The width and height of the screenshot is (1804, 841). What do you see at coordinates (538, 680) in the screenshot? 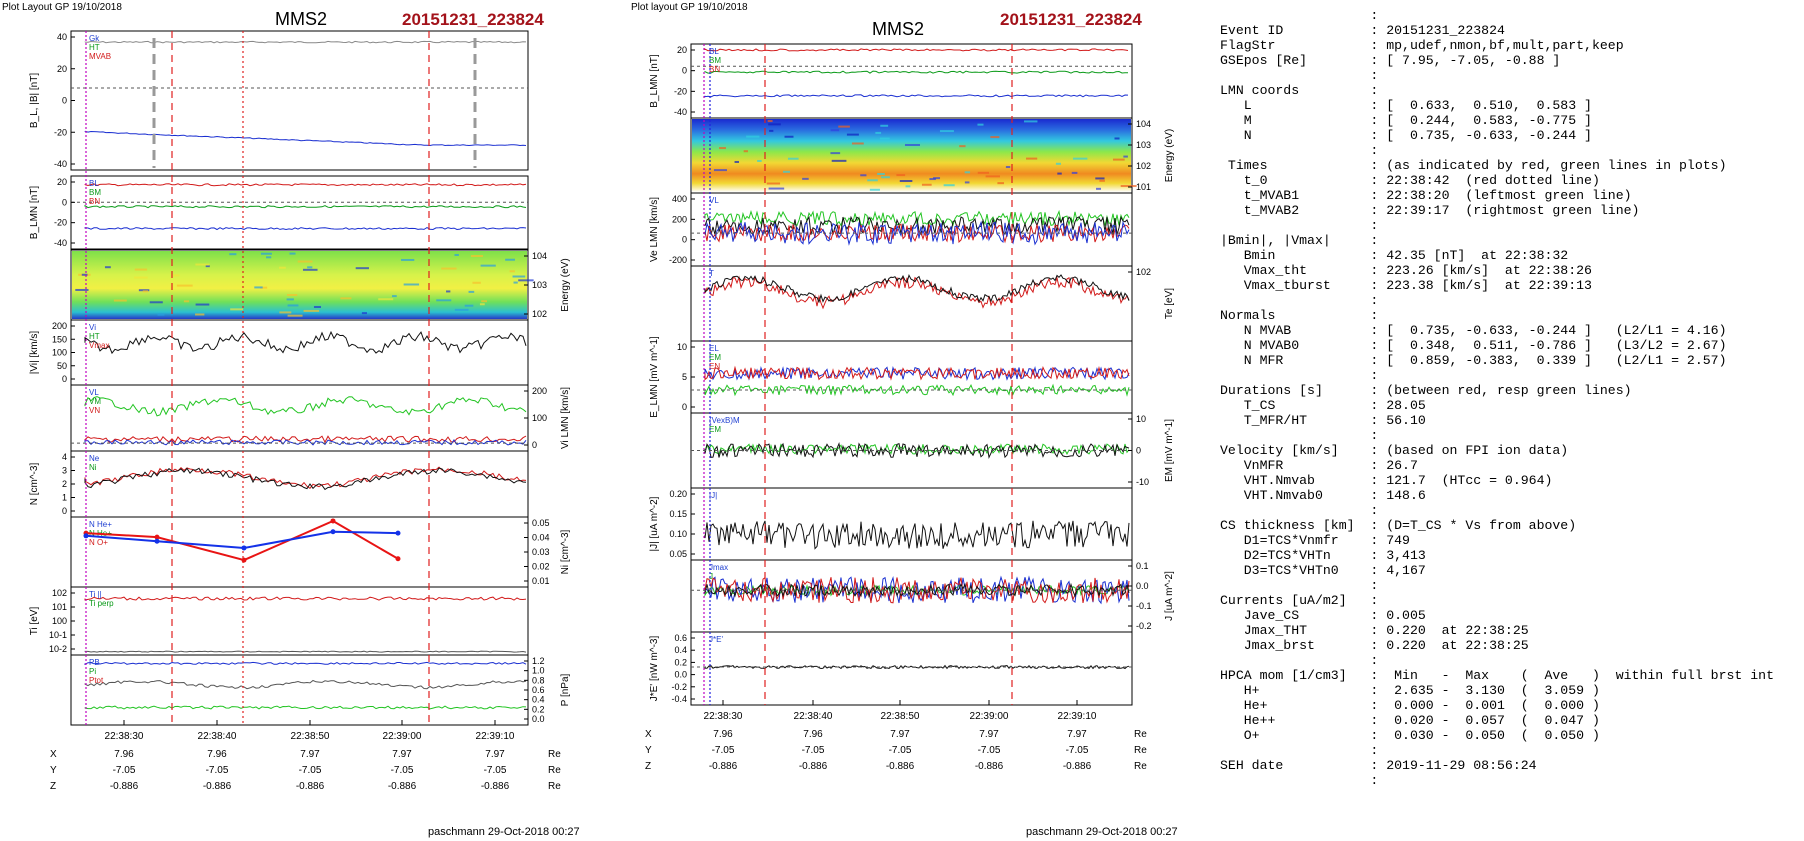
I see `y-tick-label: 0.8` at bounding box center [538, 680].